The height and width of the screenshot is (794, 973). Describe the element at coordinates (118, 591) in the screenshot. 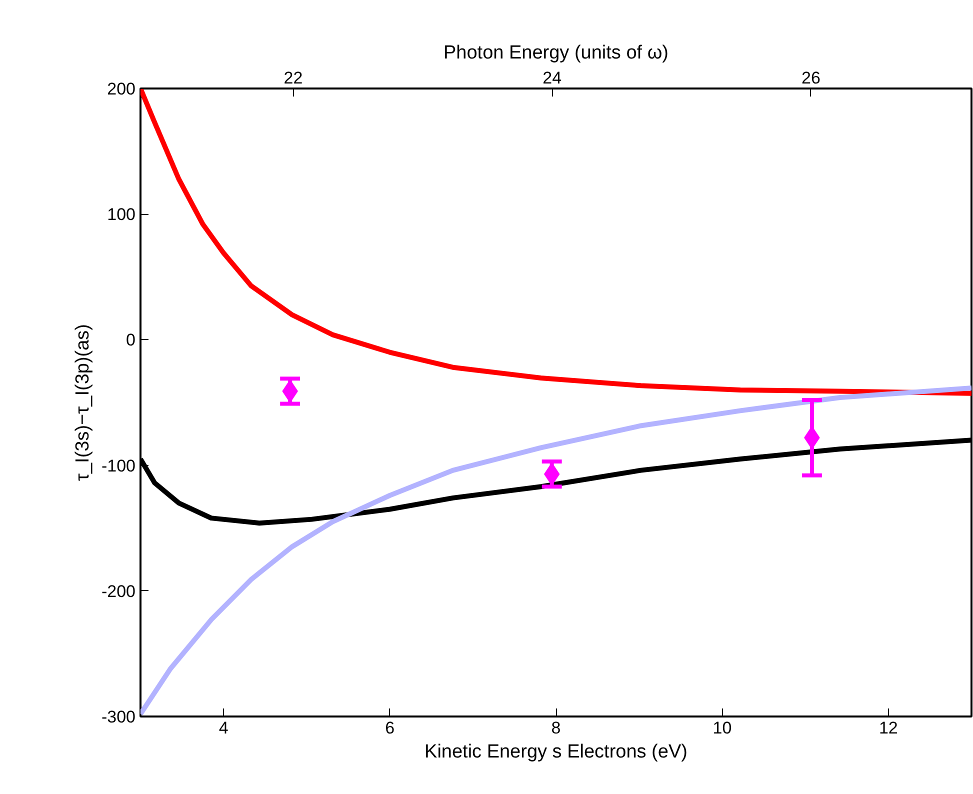

I see `y-tick-label: -200` at that location.